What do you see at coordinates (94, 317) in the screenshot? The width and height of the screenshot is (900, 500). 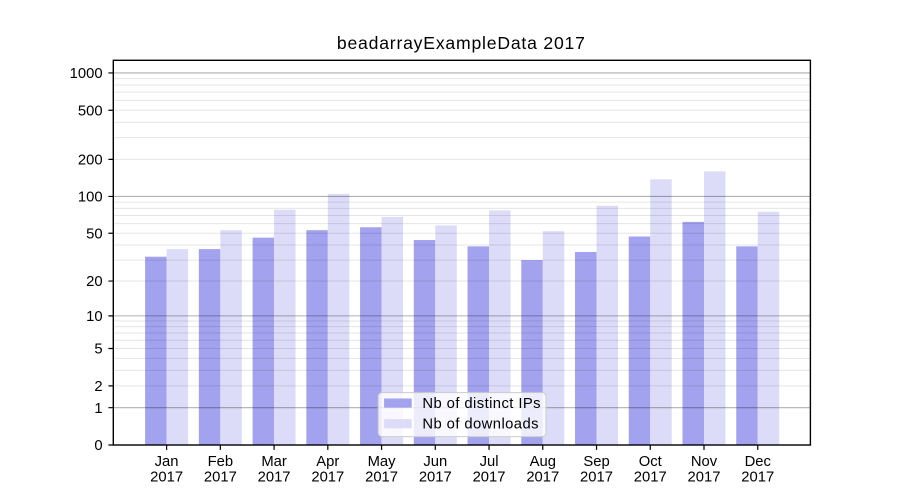 I see `svg-text: 10` at bounding box center [94, 317].